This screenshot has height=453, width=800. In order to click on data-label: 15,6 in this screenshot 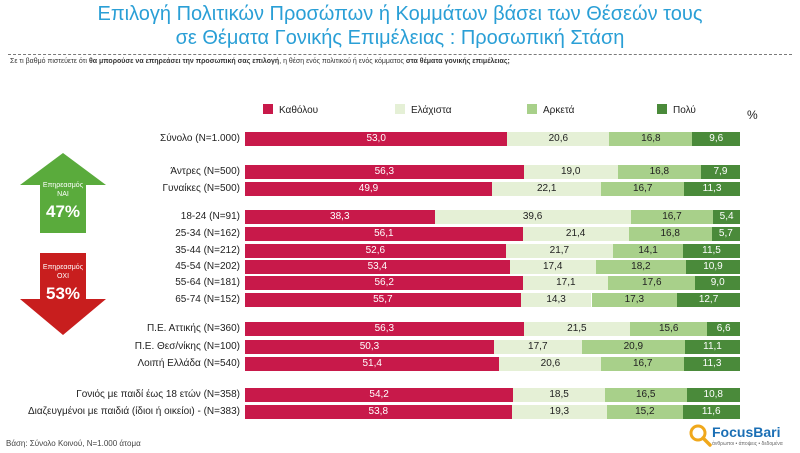, I will do `click(668, 328)`.